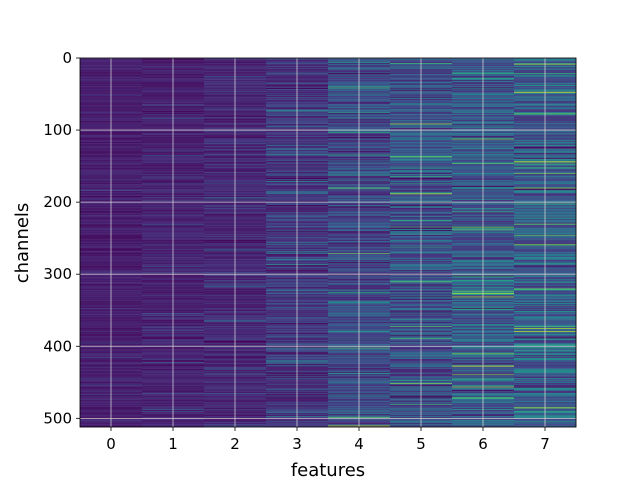  I want to click on y-tick-label: 0, so click(67, 58).